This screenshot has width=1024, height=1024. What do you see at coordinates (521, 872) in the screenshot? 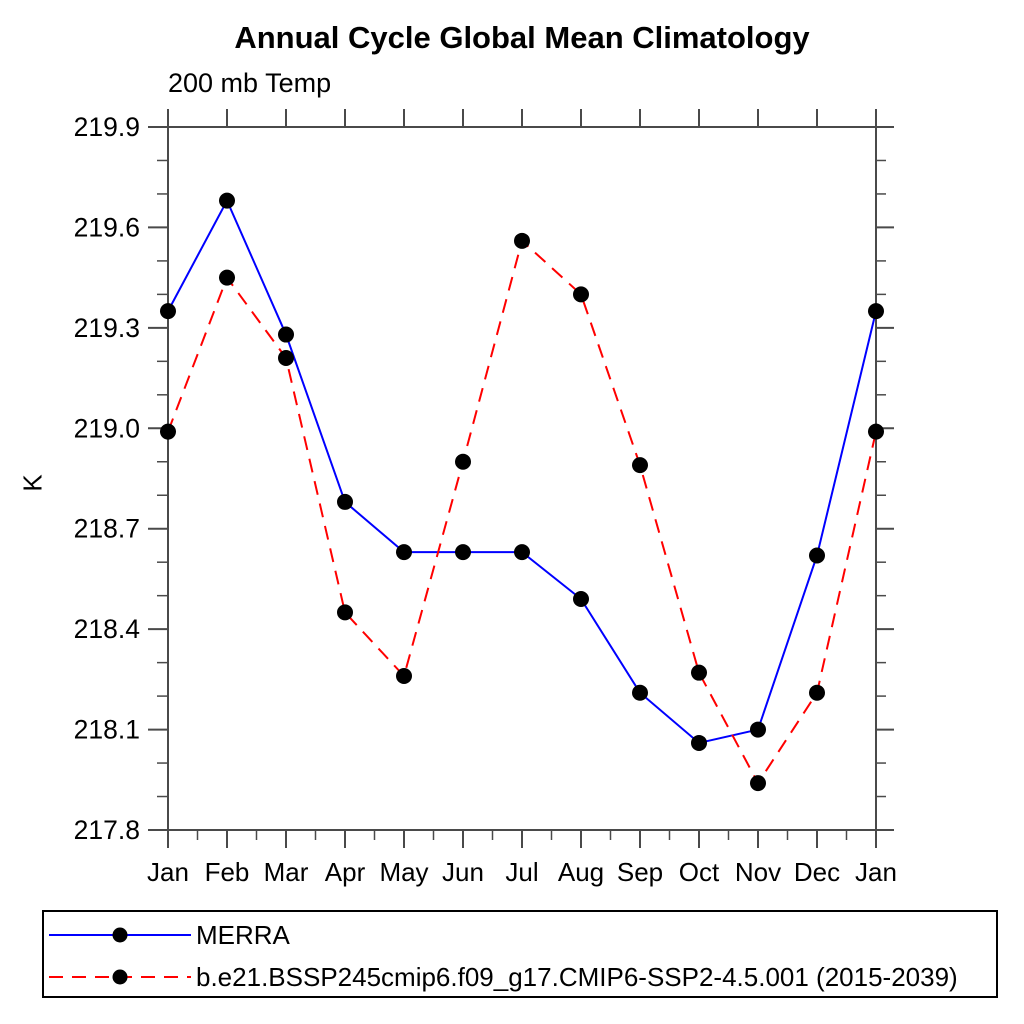
I see `x-tick-label: Jul` at bounding box center [521, 872].